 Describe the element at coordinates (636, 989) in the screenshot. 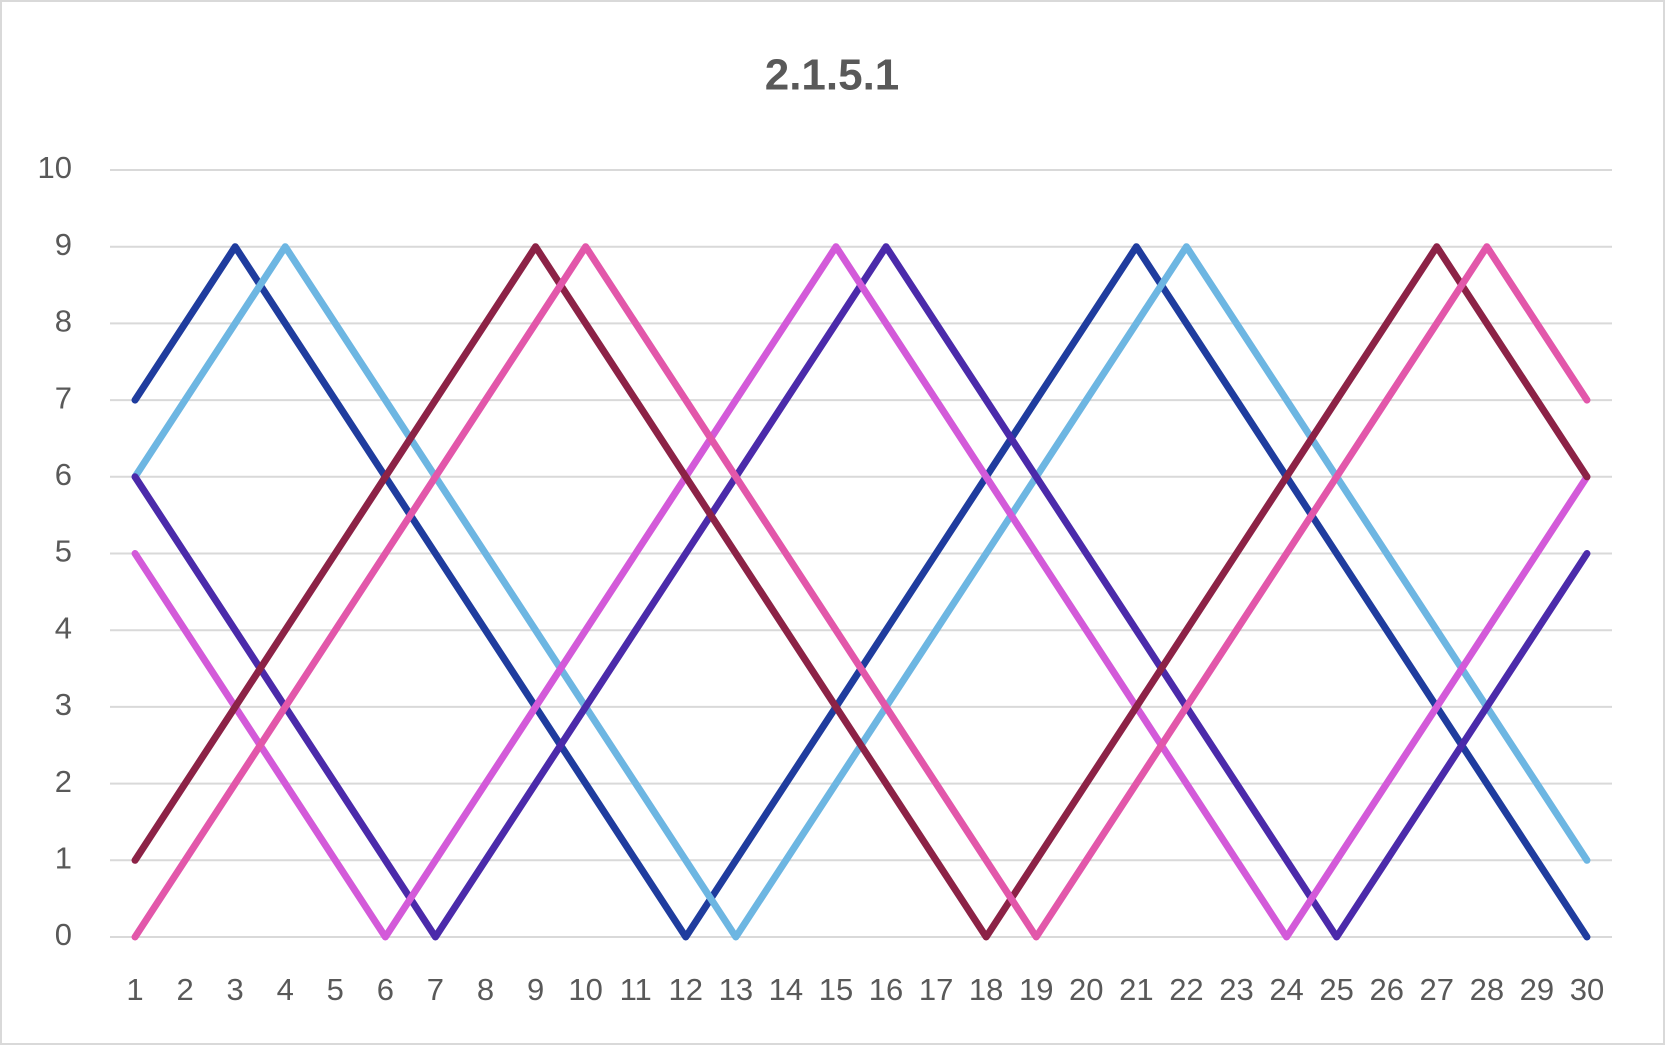

I see `x-tick-label: 11` at that location.